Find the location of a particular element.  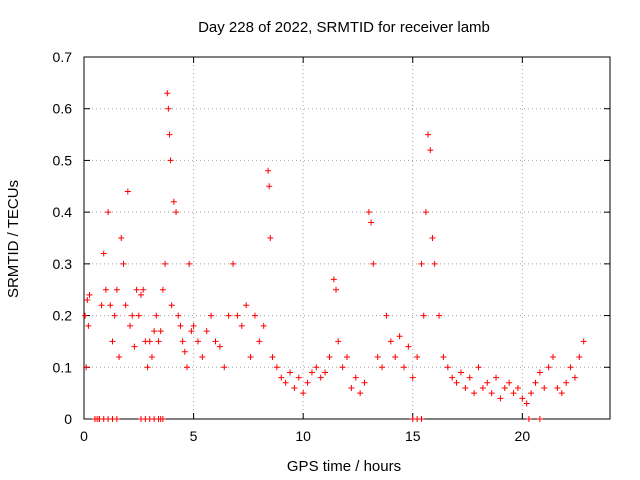

y-tick-label: 0.5 is located at coordinates (63, 160).